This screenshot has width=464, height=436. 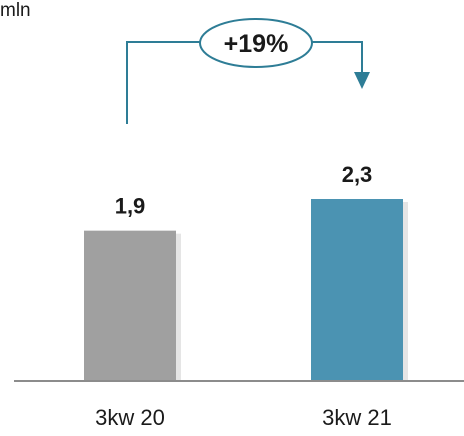 What do you see at coordinates (357, 174) in the screenshot?
I see `value-label: 2,3` at bounding box center [357, 174].